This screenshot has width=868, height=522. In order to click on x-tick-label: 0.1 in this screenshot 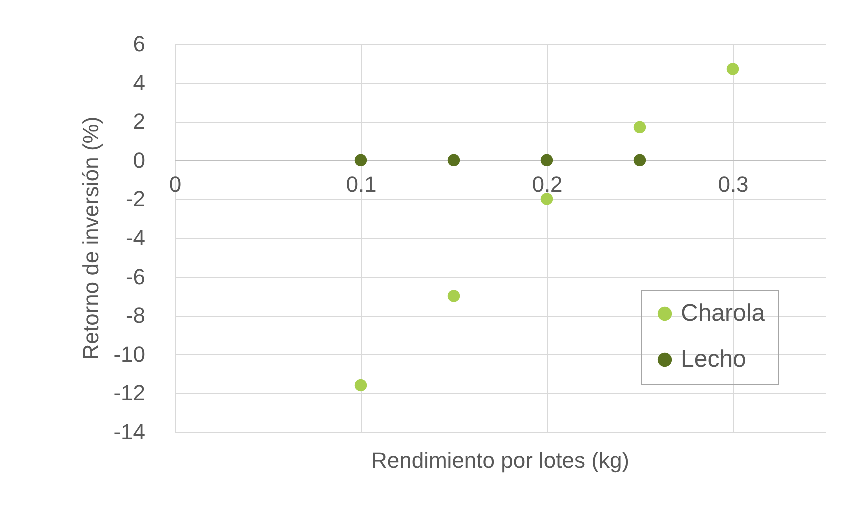, I will do `click(361, 184)`.